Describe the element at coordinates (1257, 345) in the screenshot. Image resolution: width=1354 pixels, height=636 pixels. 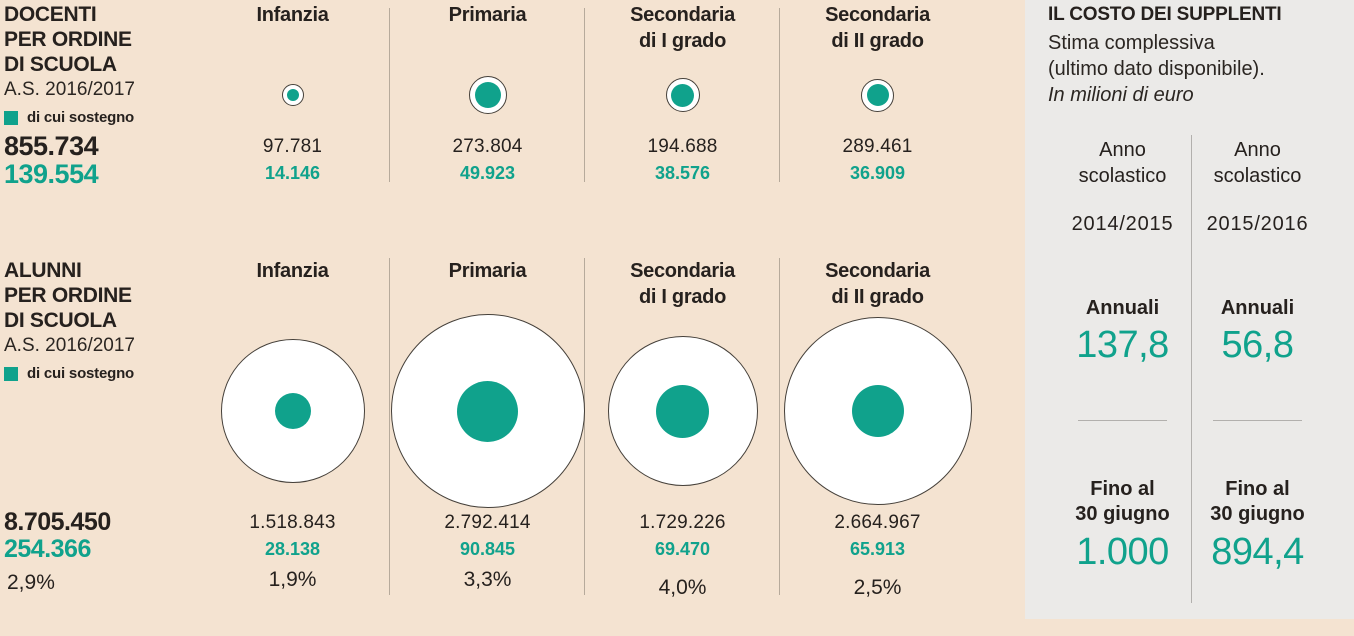
I see `annual-cost-value: 56,8` at that location.